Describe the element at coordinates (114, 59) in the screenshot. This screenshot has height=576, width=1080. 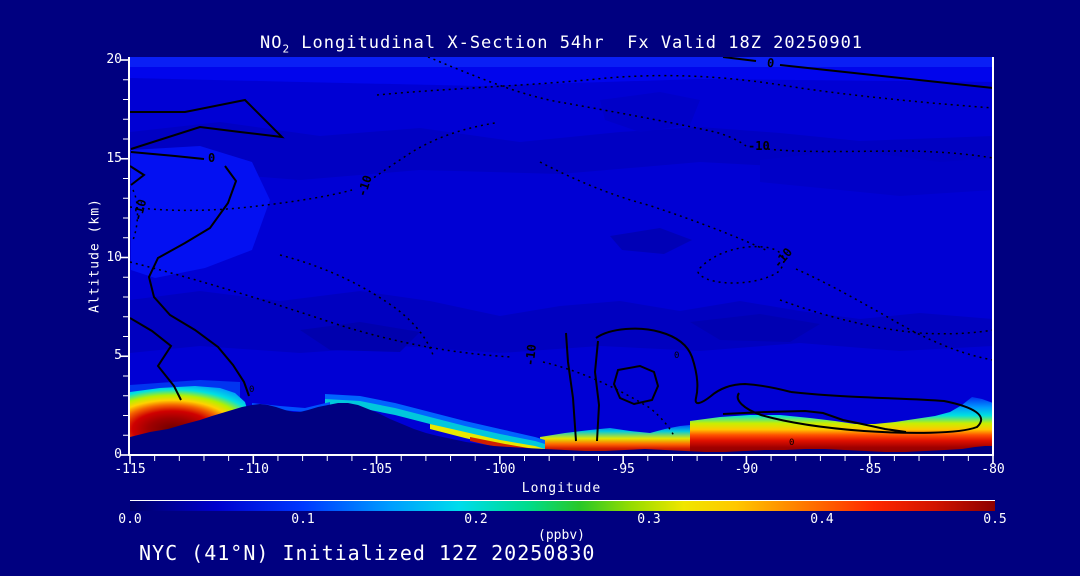
I see `y-tick-label: 20` at that location.